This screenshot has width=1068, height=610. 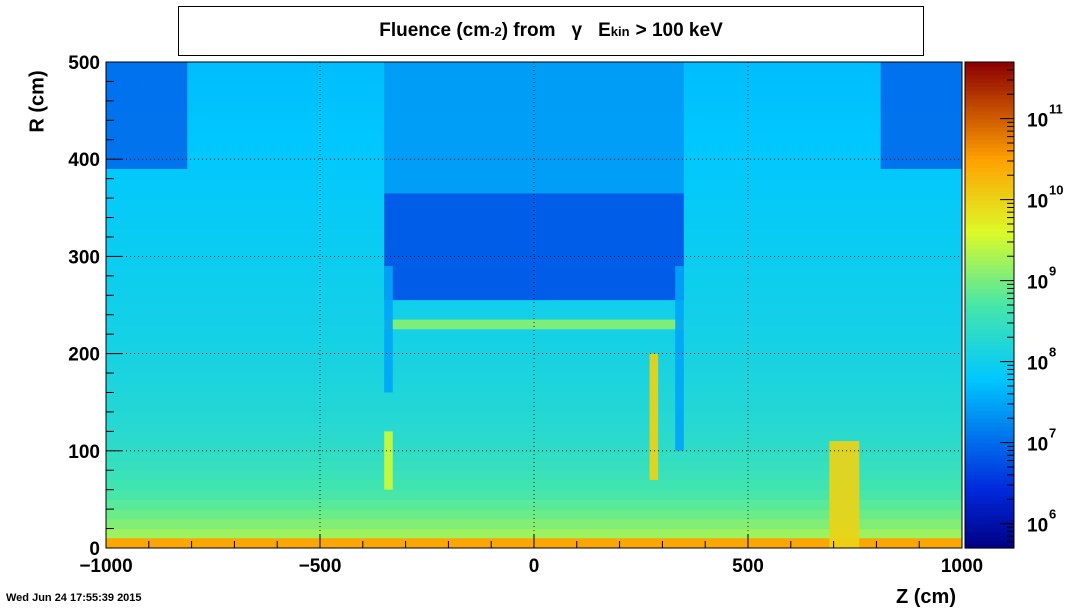 What do you see at coordinates (1052, 433) in the screenshot?
I see `colorbar-label-exponent: 7` at bounding box center [1052, 433].